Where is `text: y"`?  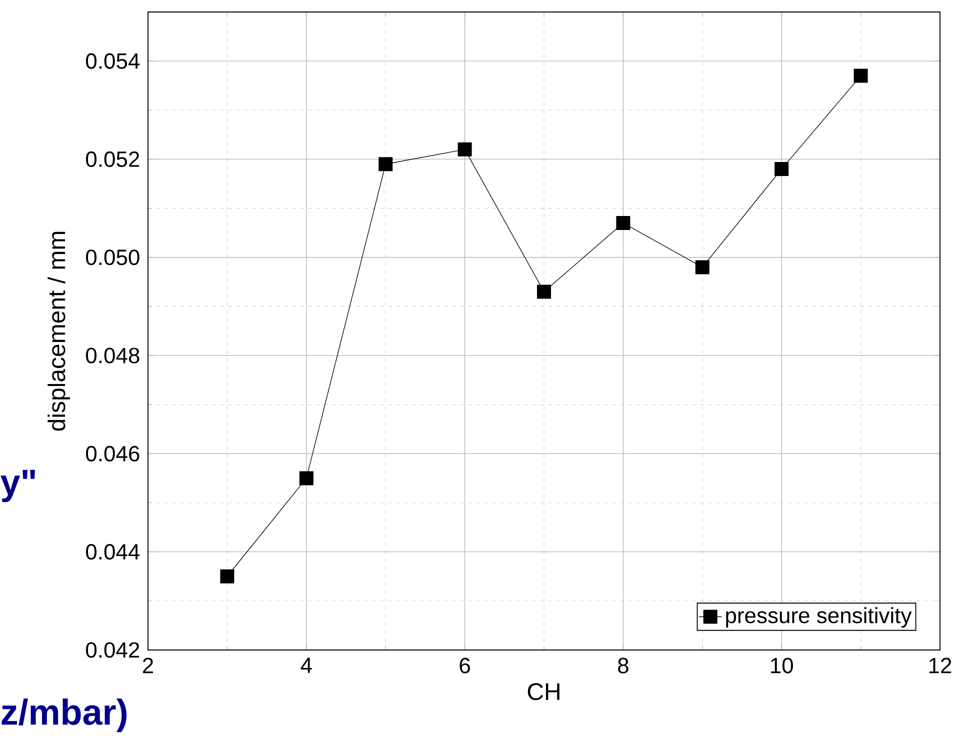 text: y" is located at coordinates (17, 486).